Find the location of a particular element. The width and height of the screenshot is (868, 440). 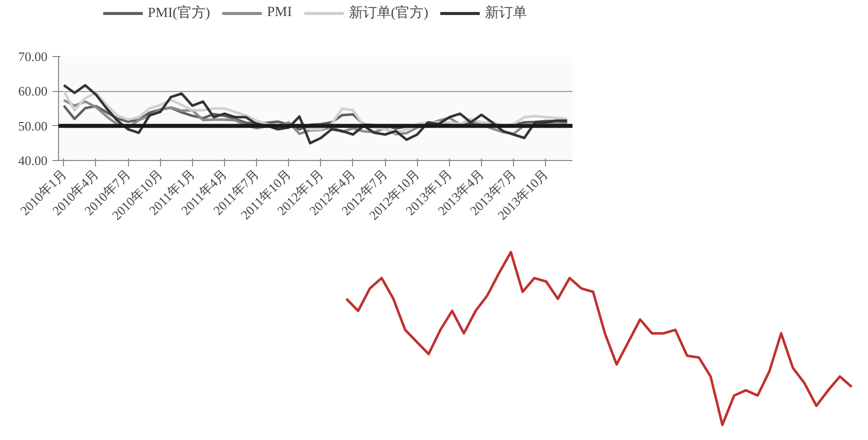

y-tick-label: 60.00 is located at coordinates (33, 91).